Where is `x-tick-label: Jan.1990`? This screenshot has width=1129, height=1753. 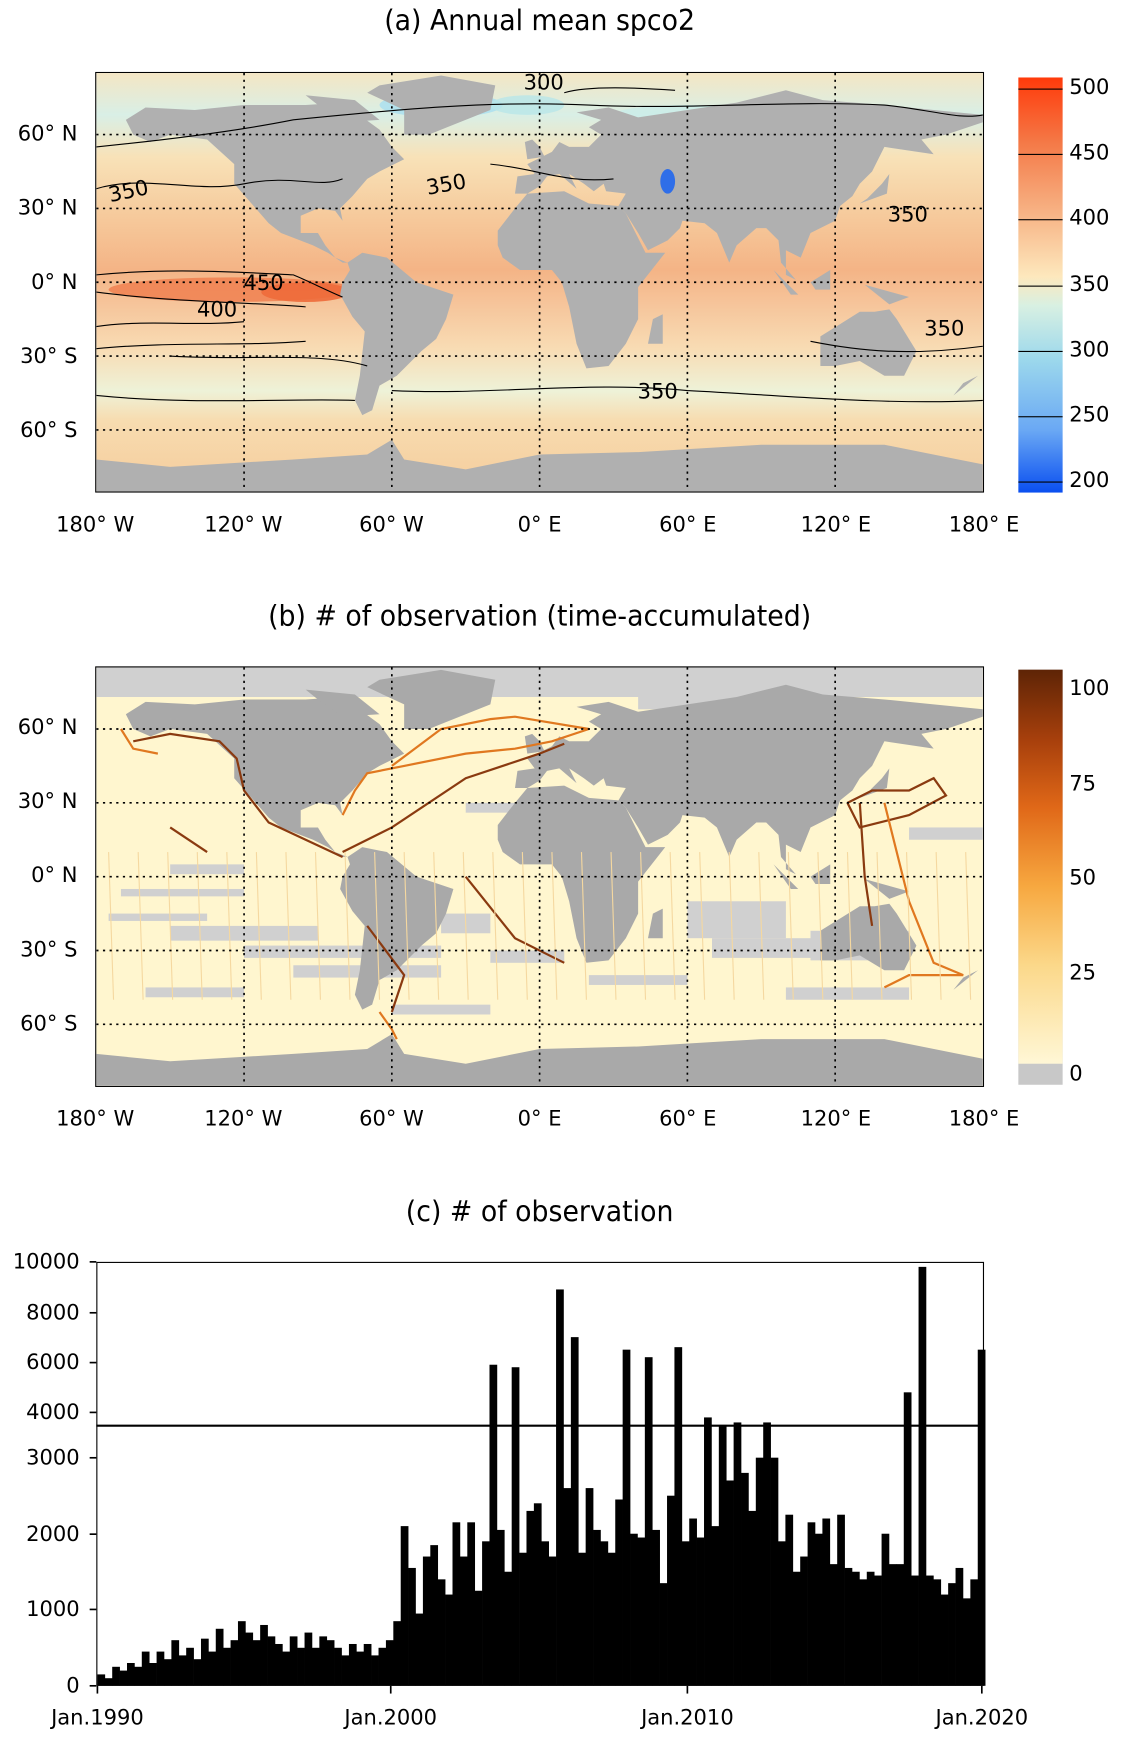
x-tick-label: Jan.1990 is located at coordinates (97, 1718).